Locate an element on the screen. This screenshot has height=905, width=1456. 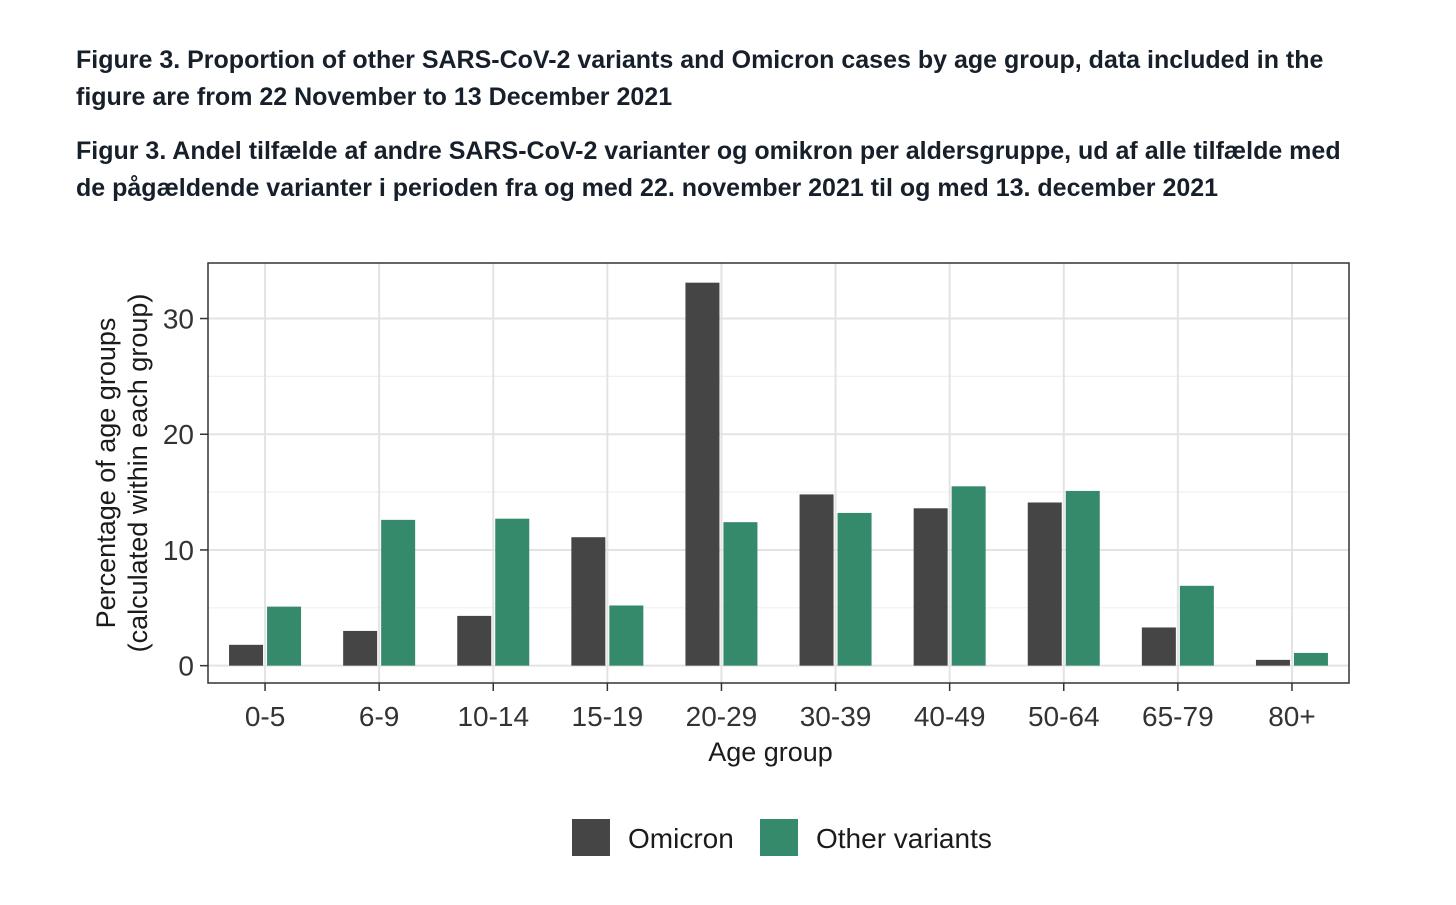
x-tick-label: 10-14 is located at coordinates (493, 716).